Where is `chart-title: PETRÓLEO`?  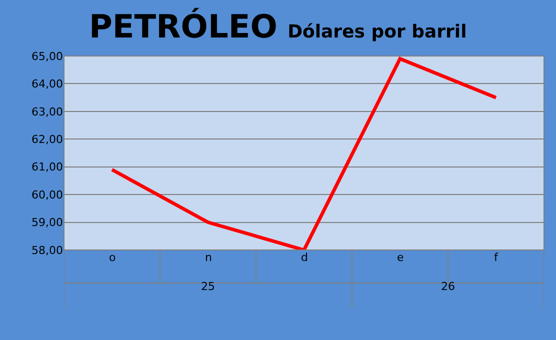
chart-title: PETRÓLEO is located at coordinates (183, 27).